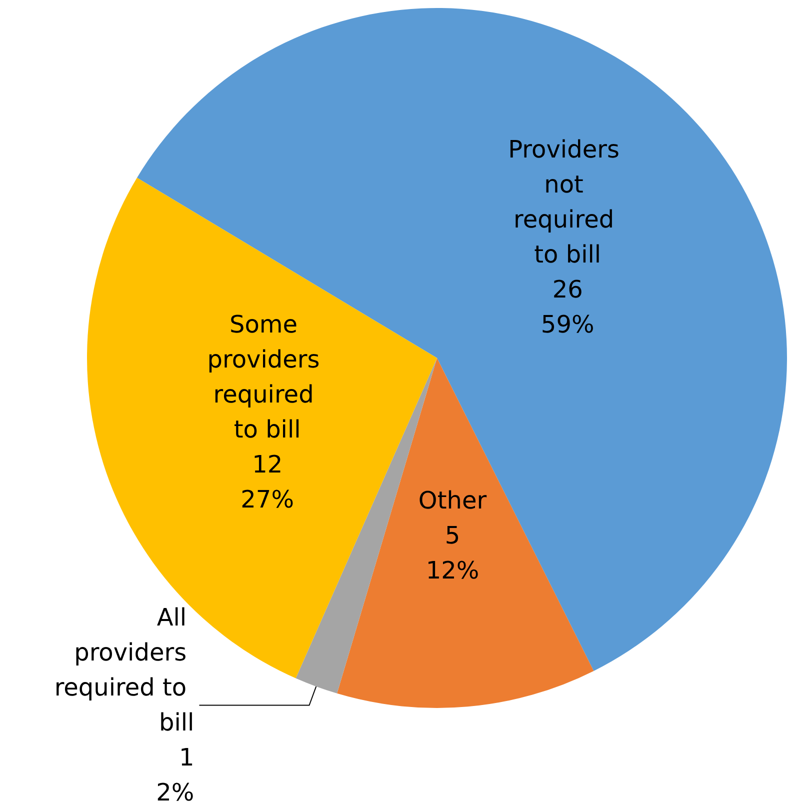 The width and height of the screenshot is (792, 810). What do you see at coordinates (568, 202) in the screenshot?
I see `slice-label: Providers not required to bill` at bounding box center [568, 202].